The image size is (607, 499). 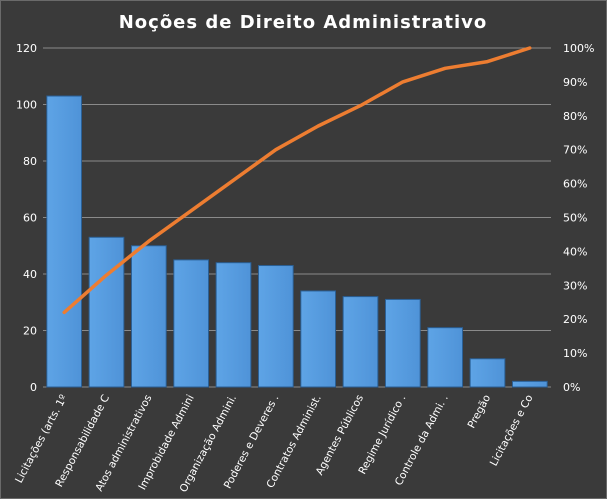 I want to click on right-tick-label: 40%, so click(x=575, y=251).